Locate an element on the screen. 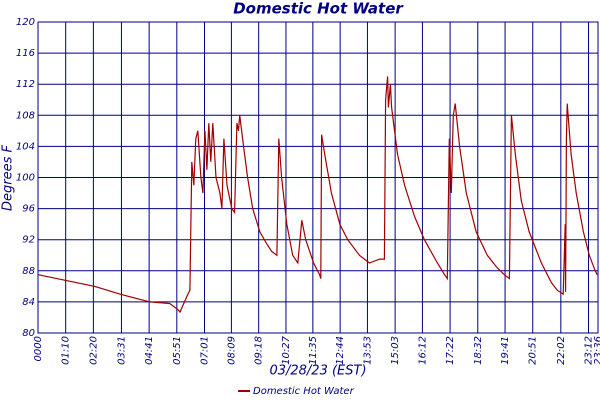  x-tick-label: 0000 is located at coordinates (38, 348).